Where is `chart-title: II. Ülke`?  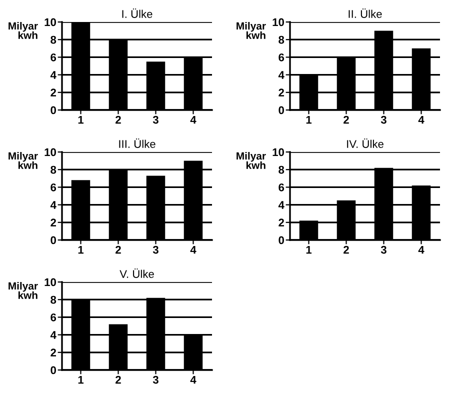
chart-title: II. Ülke is located at coordinates (365, 13).